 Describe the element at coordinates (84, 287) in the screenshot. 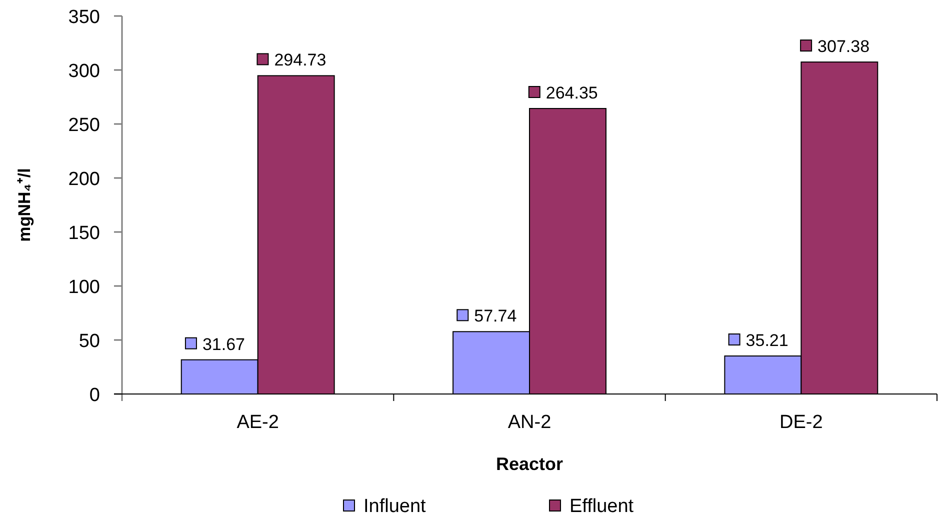

I see `y-tick-label: 100` at that location.